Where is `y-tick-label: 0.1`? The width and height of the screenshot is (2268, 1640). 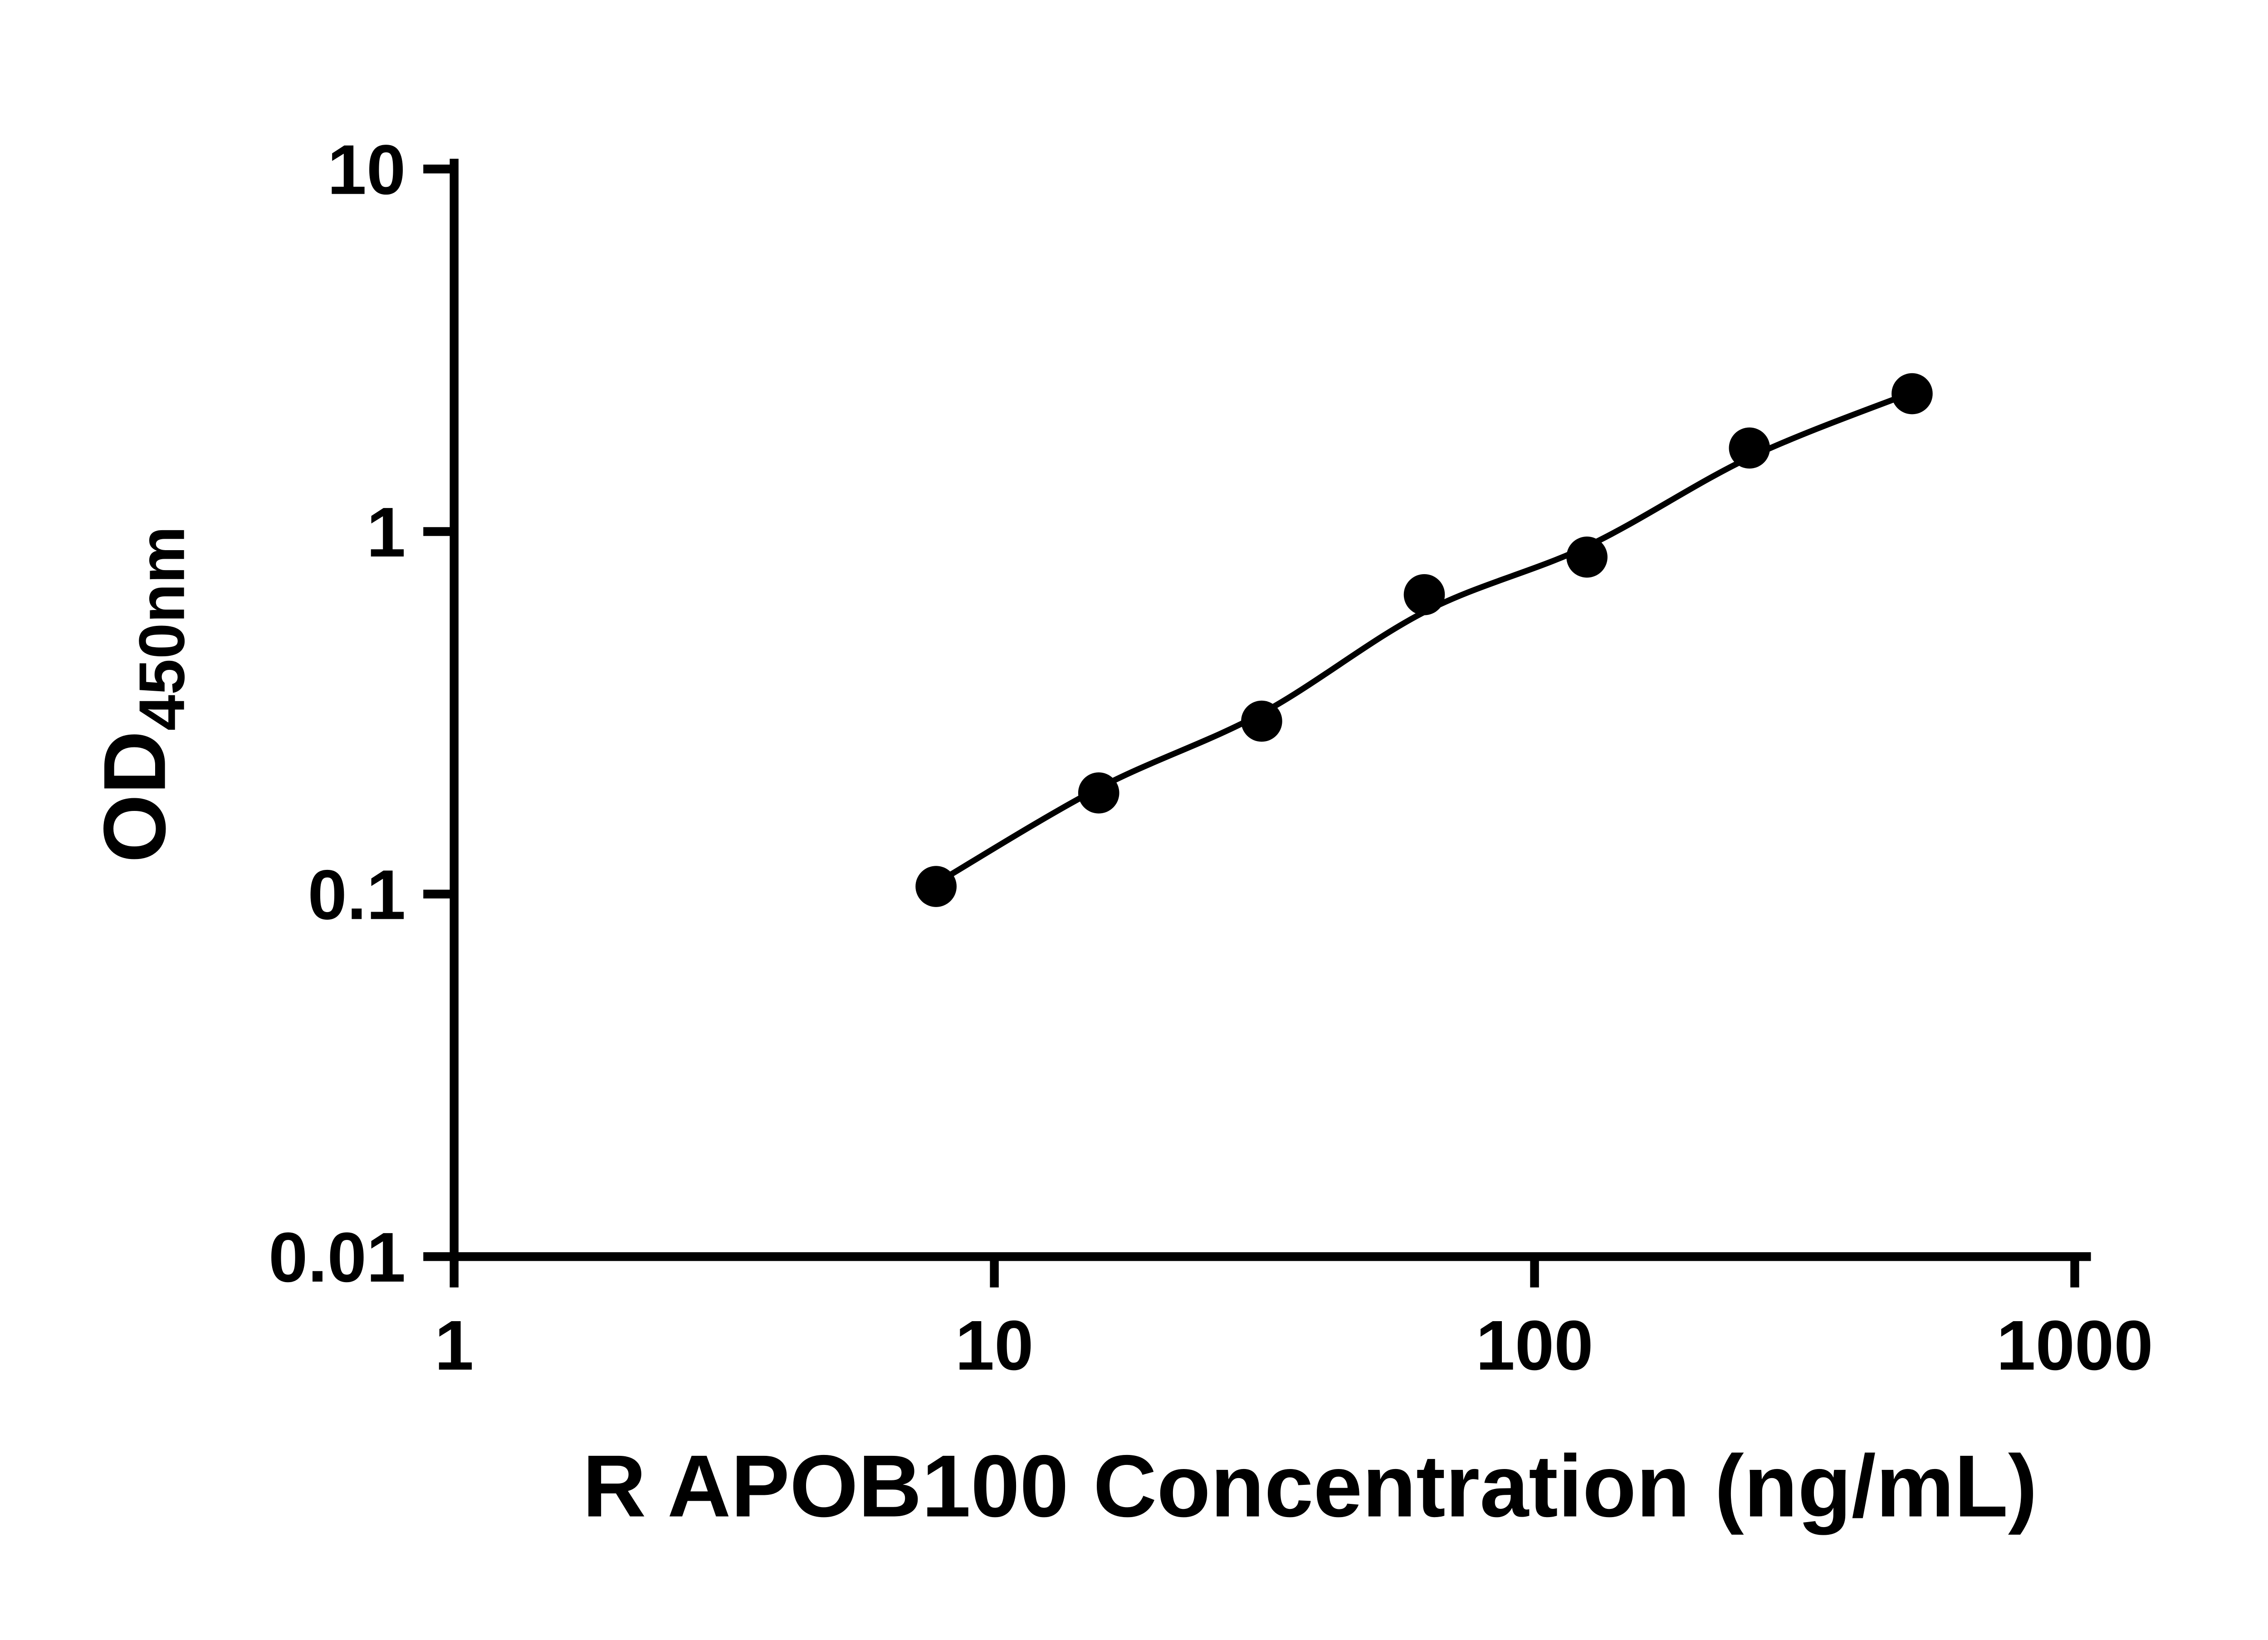
y-tick-label: 0.1 is located at coordinates (357, 895).